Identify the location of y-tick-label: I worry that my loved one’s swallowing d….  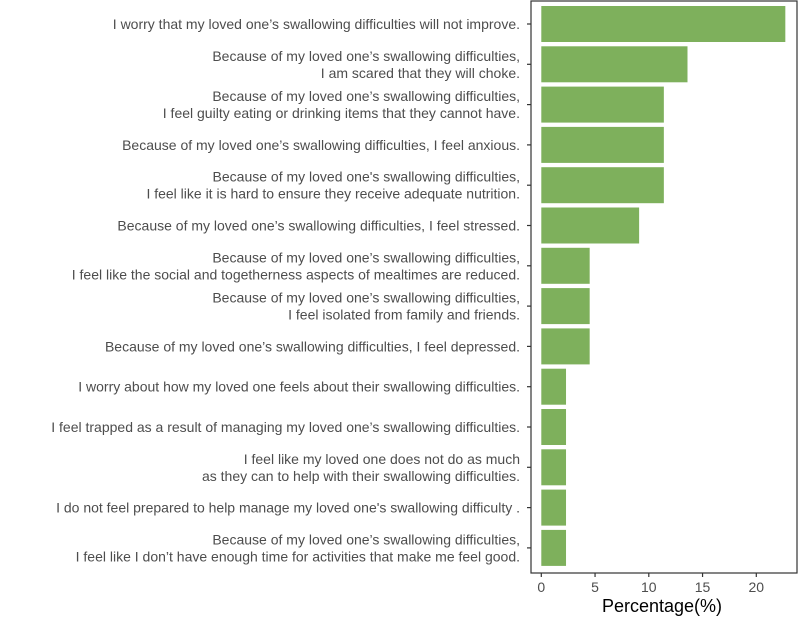
(316, 24).